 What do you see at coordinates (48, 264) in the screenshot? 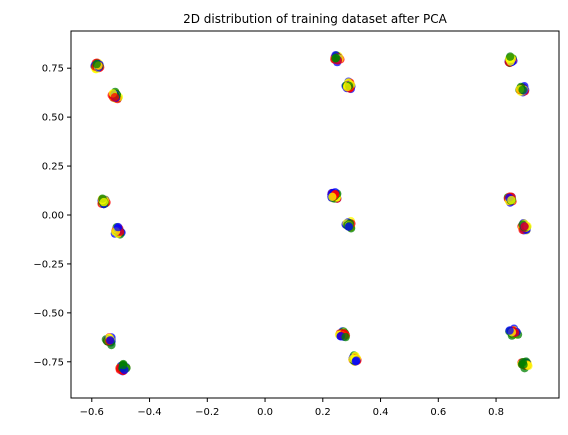
I see `y-tick-label: −0.25` at bounding box center [48, 264].